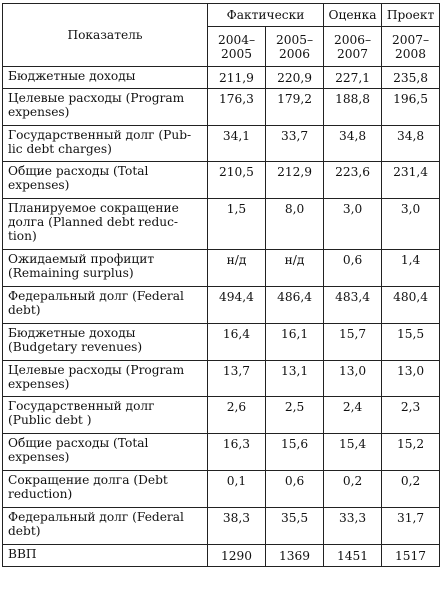  I want to click on value-cell: 223,6, so click(353, 180).